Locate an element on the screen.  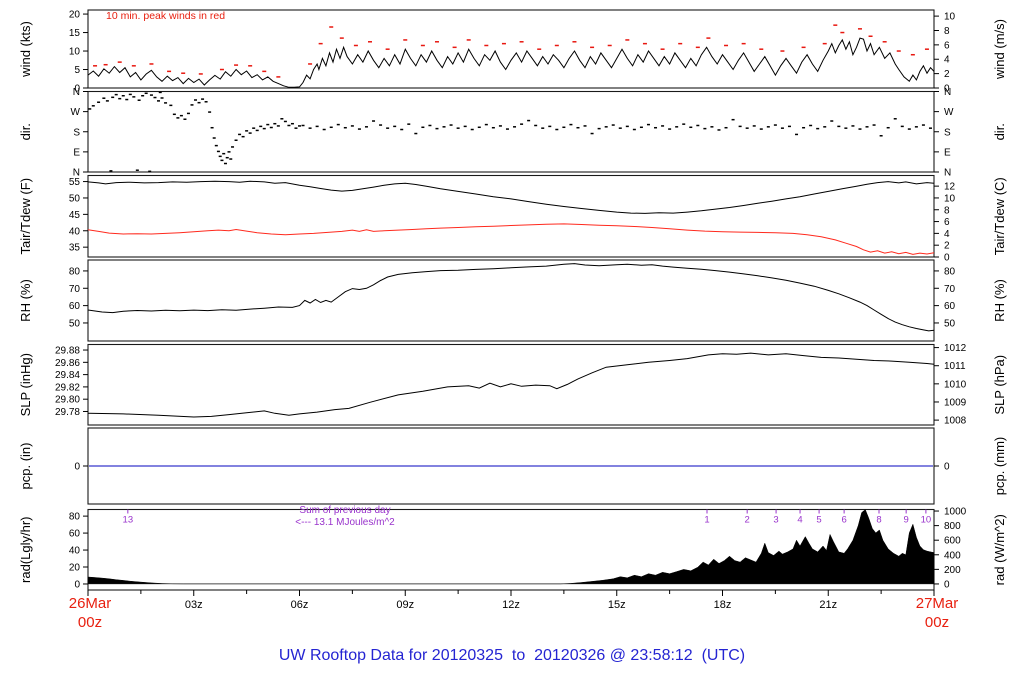
tick-label-right-rad: 800 is located at coordinates (952, 526).